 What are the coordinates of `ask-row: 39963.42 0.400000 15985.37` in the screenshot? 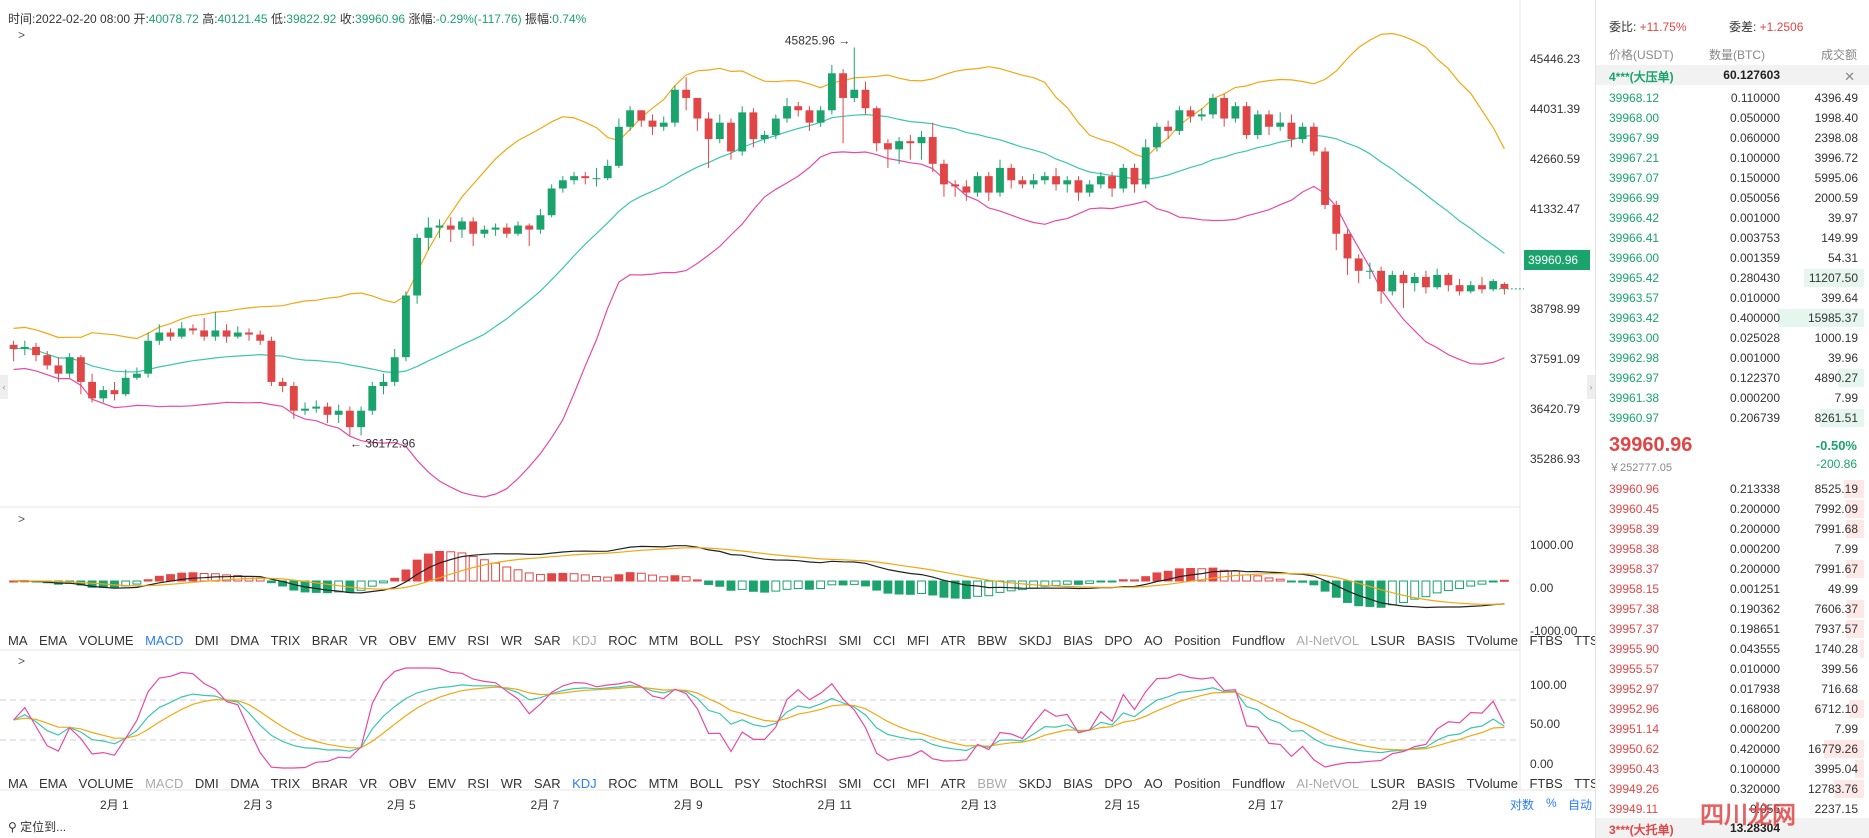 It's located at (1732, 318).